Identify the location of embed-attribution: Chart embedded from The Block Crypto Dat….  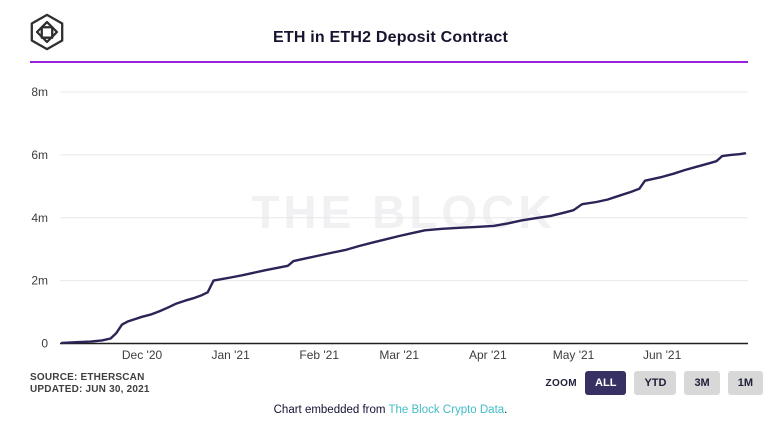
(390, 410).